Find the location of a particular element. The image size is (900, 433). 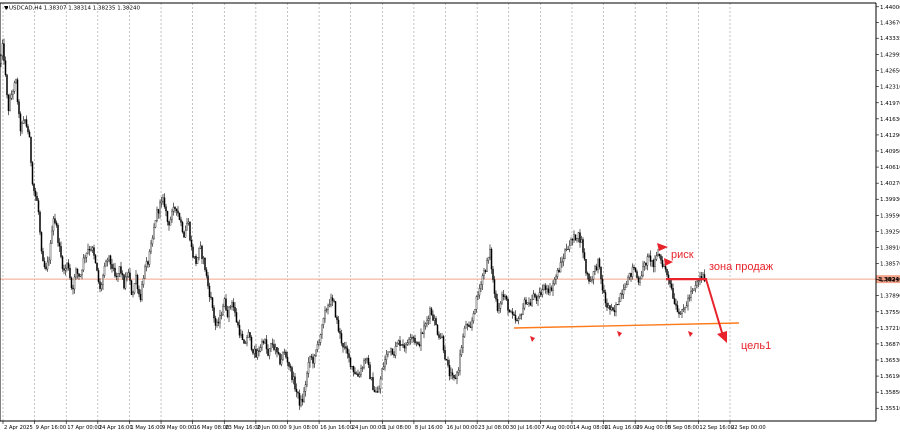

y-tick-label: 1.41290 is located at coordinates (890, 136).